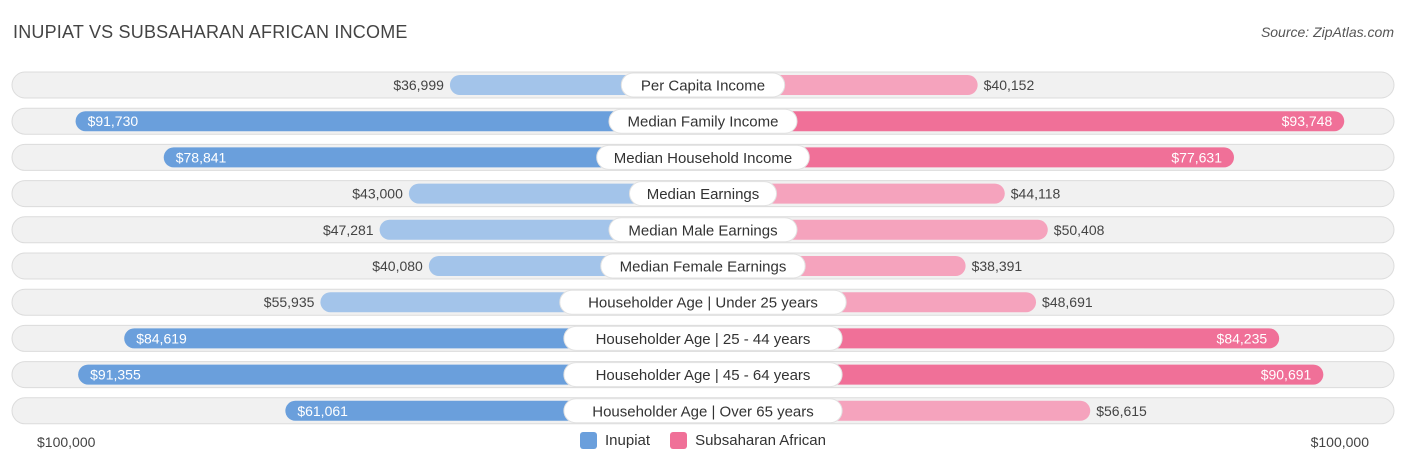 This screenshot has height=467, width=1406. I want to click on category-label-per-capita-income: Per Capita Income, so click(703, 86).